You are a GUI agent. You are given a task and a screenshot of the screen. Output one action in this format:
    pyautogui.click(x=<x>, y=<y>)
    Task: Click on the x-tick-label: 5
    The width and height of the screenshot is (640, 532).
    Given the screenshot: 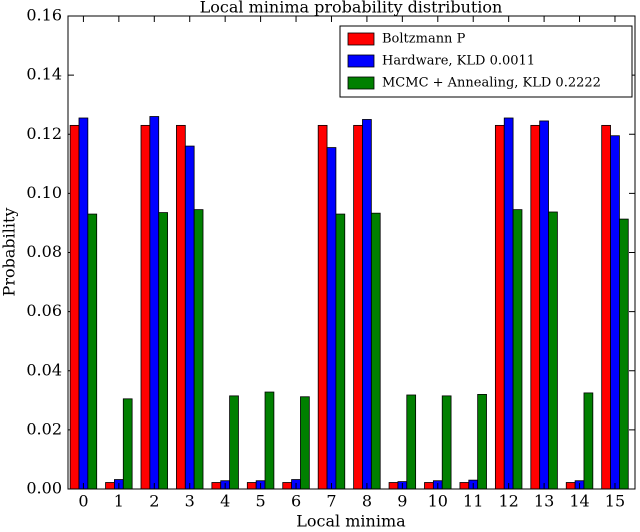 What is the action you would take?
    pyautogui.click(x=261, y=501)
    